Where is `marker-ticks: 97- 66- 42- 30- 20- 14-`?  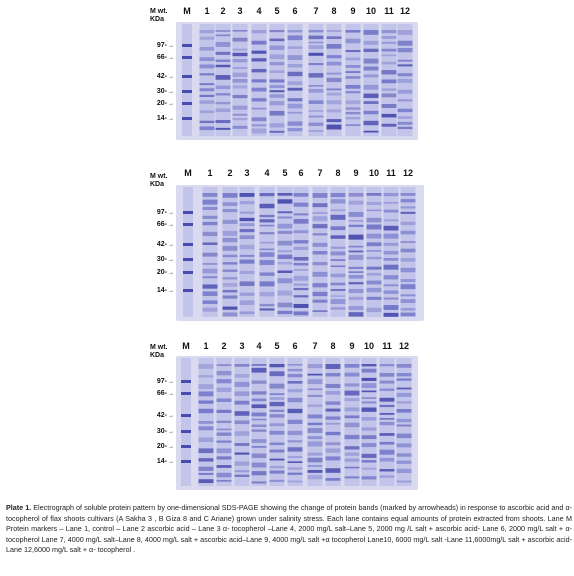
marker-ticks: 97- 66- 42- 30- 20- 14- is located at coordinates (157, 81).